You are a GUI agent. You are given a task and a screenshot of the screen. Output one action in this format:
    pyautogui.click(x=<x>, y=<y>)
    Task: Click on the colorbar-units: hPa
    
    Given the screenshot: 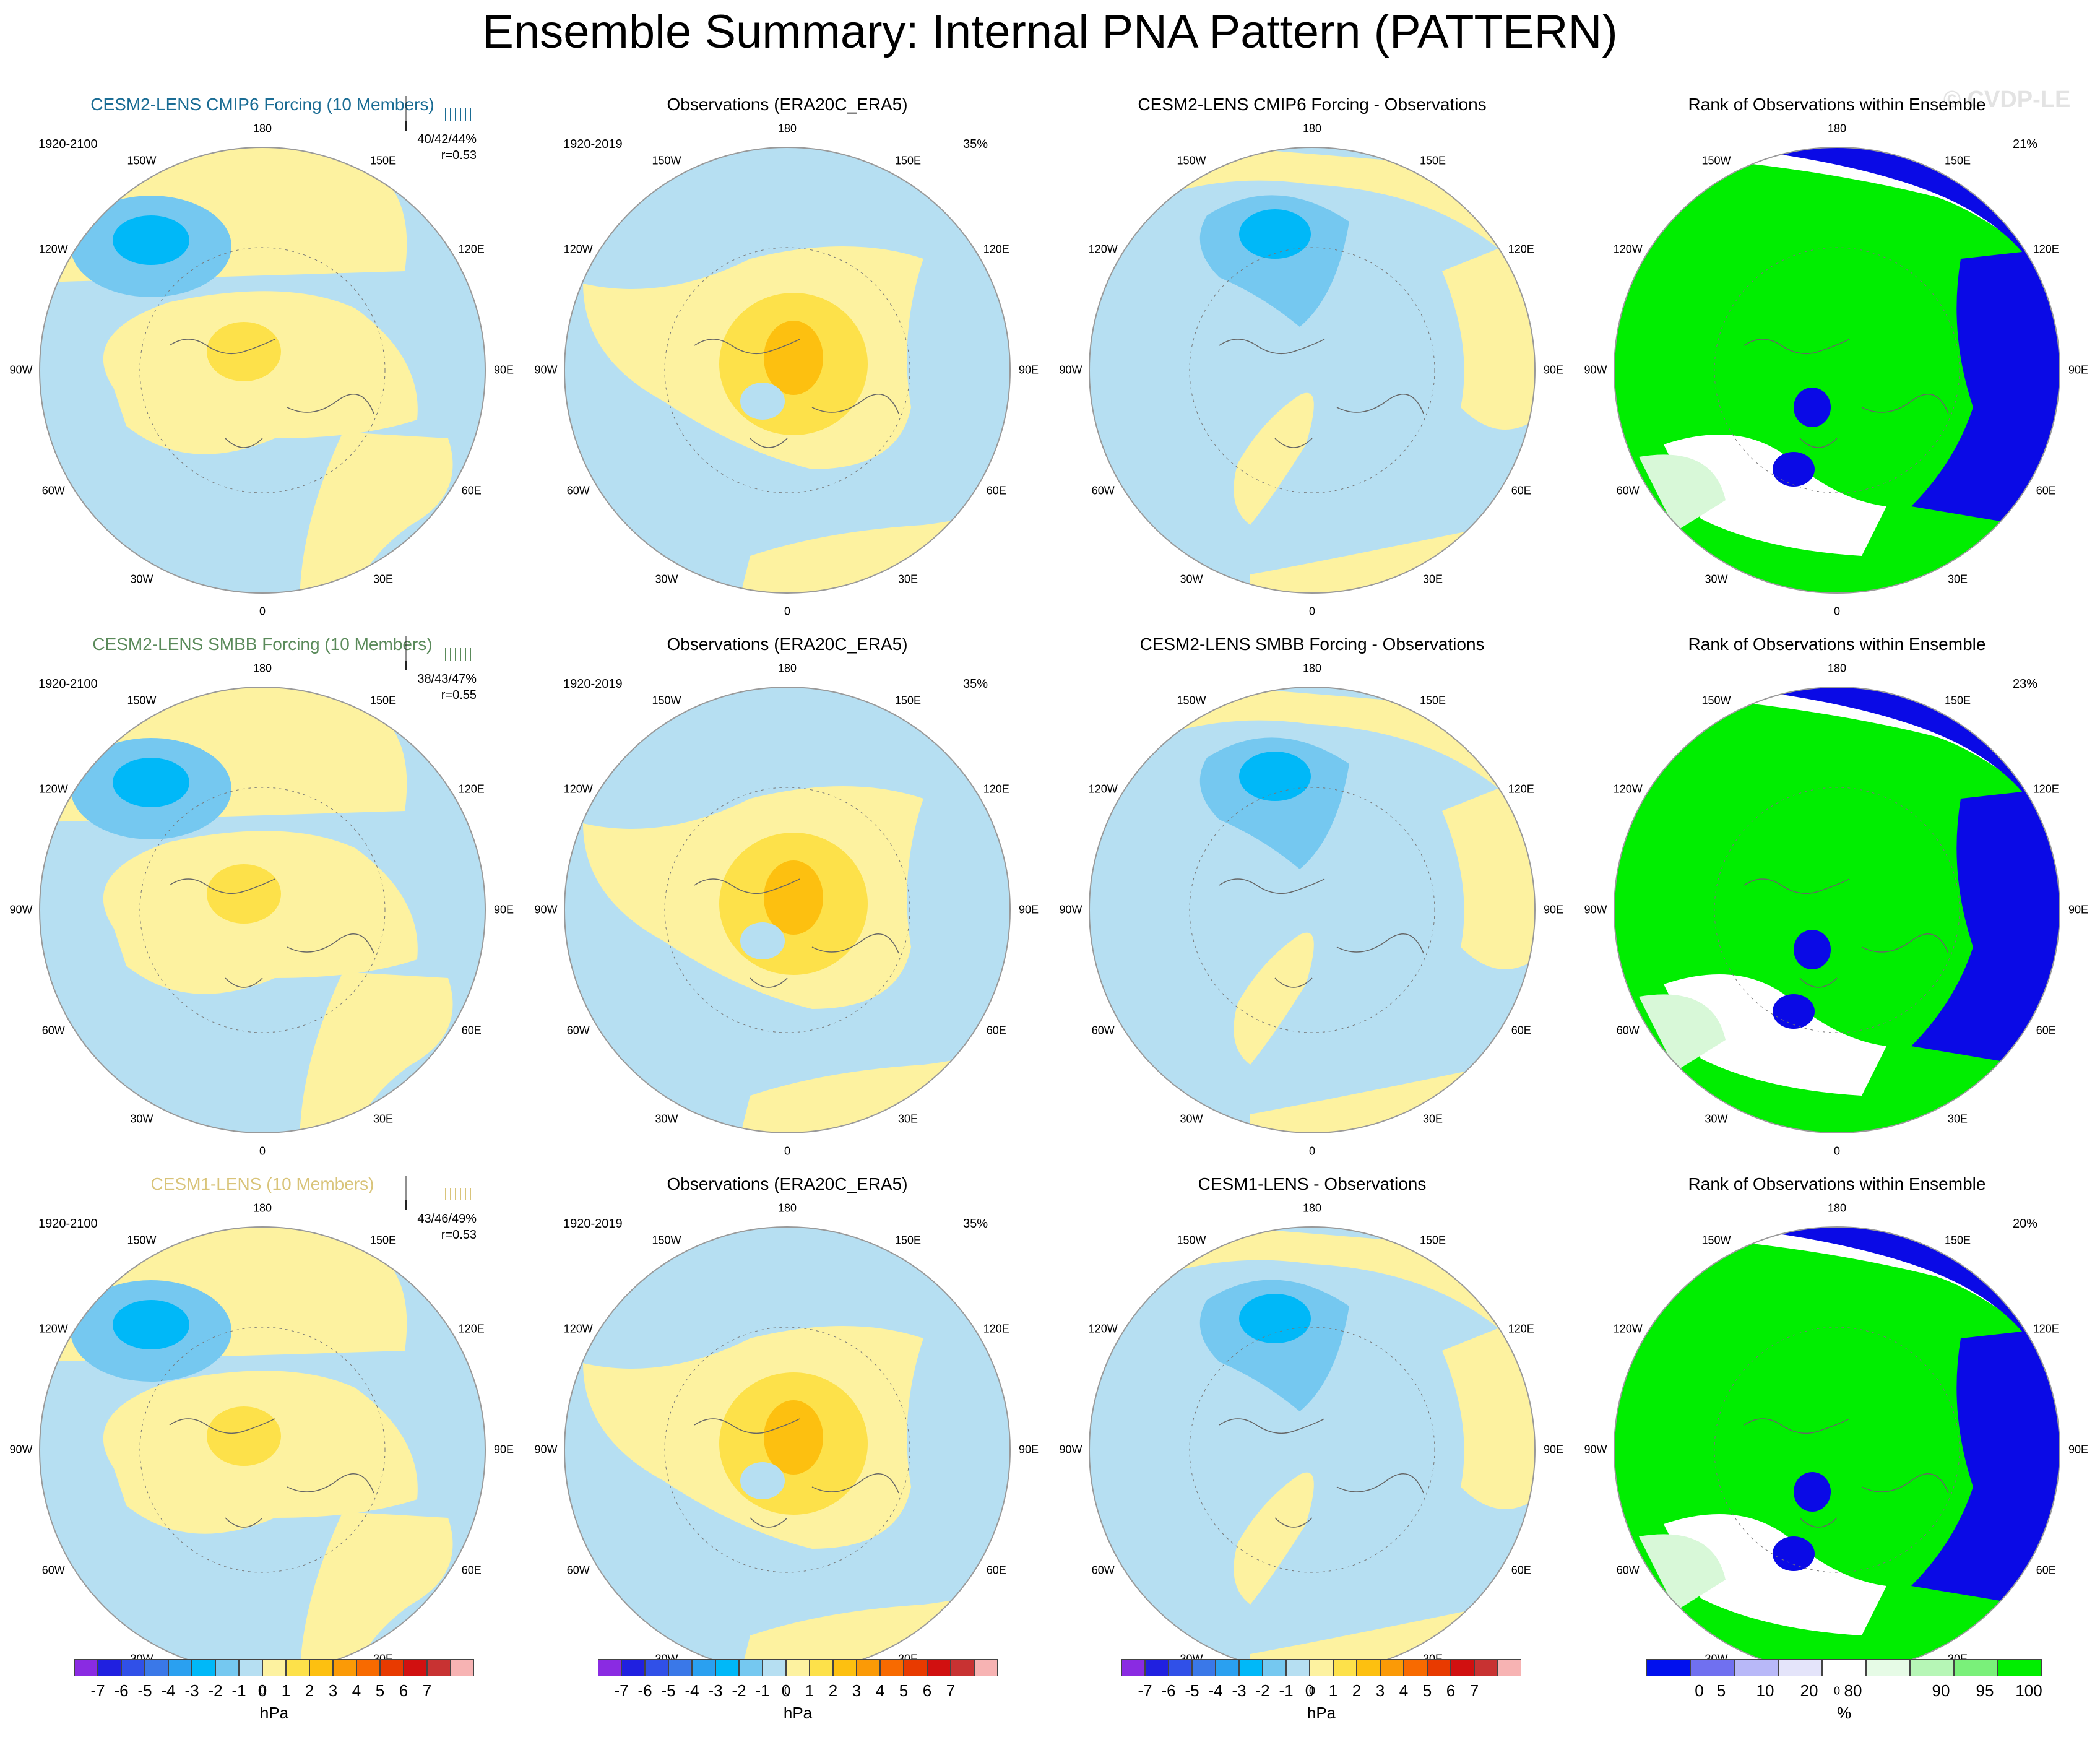 What is the action you would take?
    pyautogui.click(x=274, y=1713)
    